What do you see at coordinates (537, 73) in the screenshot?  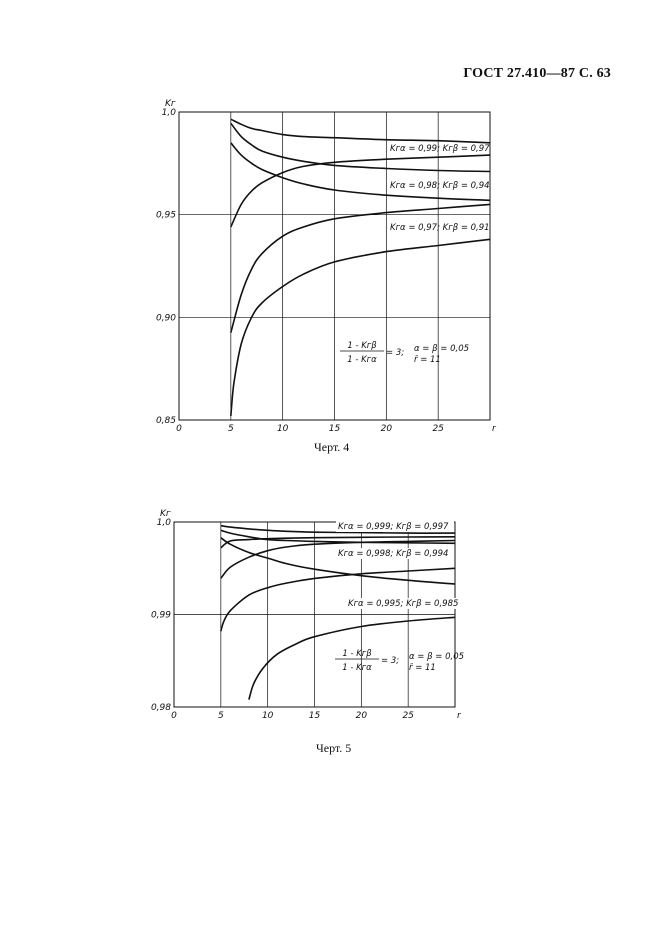 I see `page-header: ГОСТ 27.410—87 С. 63` at bounding box center [537, 73].